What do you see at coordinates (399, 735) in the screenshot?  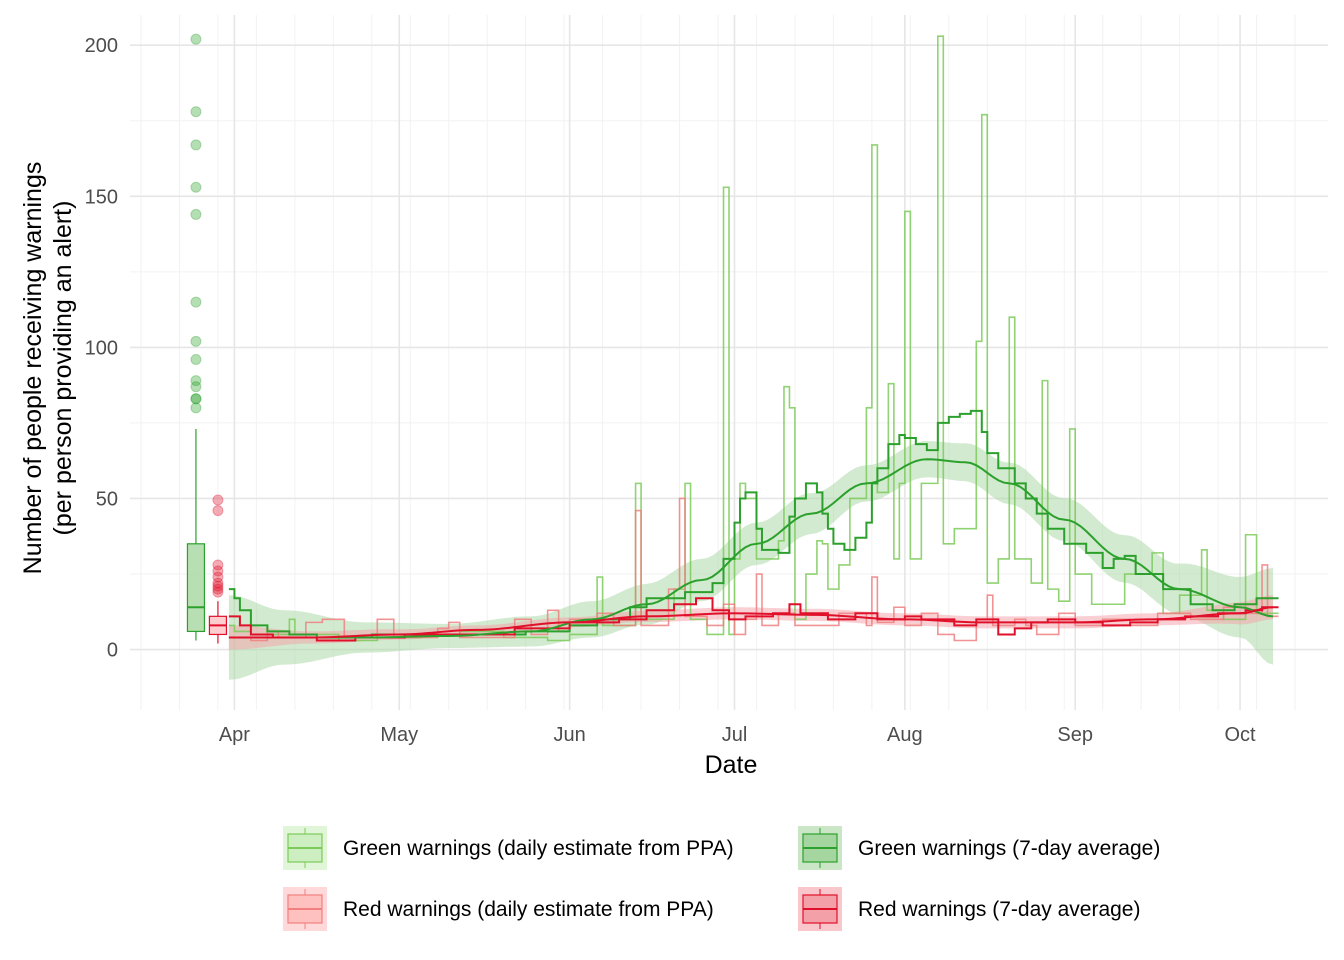 I see `x-tick-label: May` at bounding box center [399, 735].